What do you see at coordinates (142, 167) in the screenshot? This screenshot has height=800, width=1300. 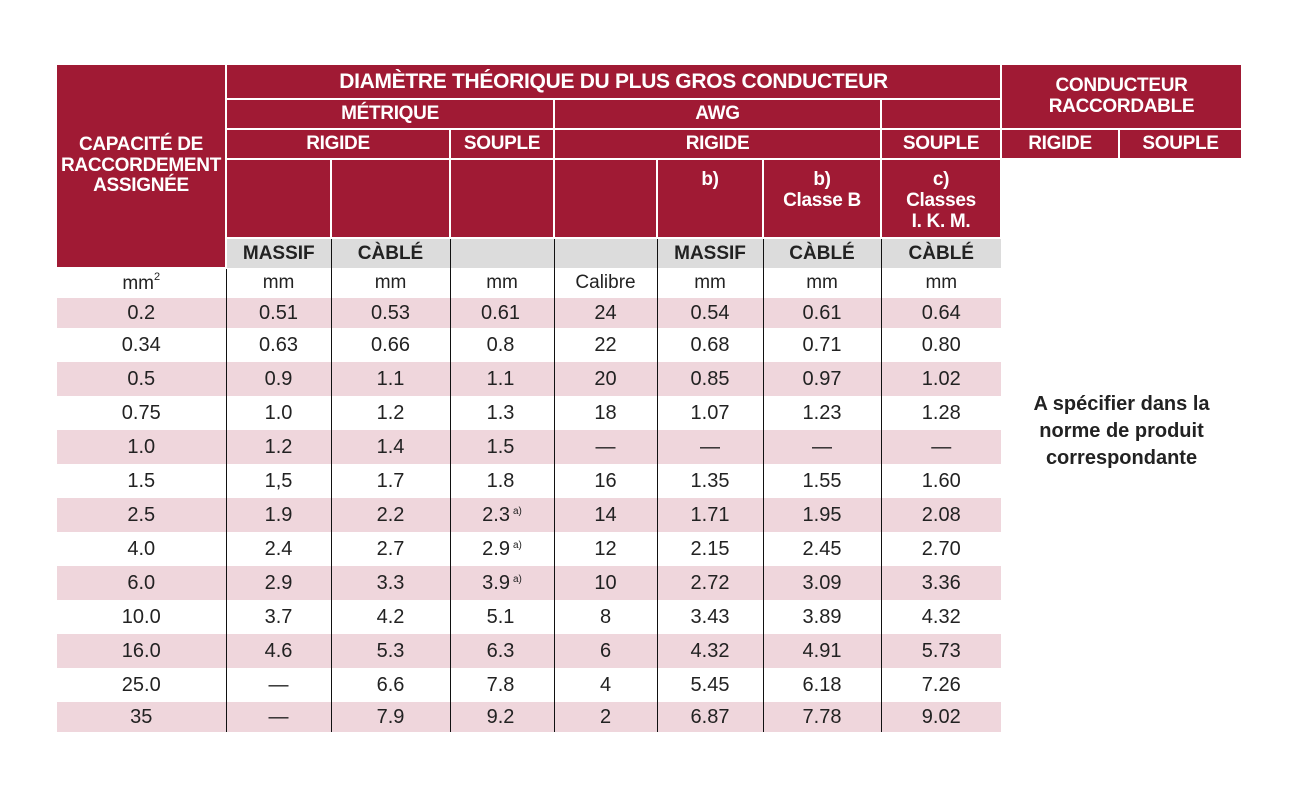 I see `capacity-header: CAPACITÉ DE RACCORDEMENT ASSIGNÉE` at bounding box center [142, 167].